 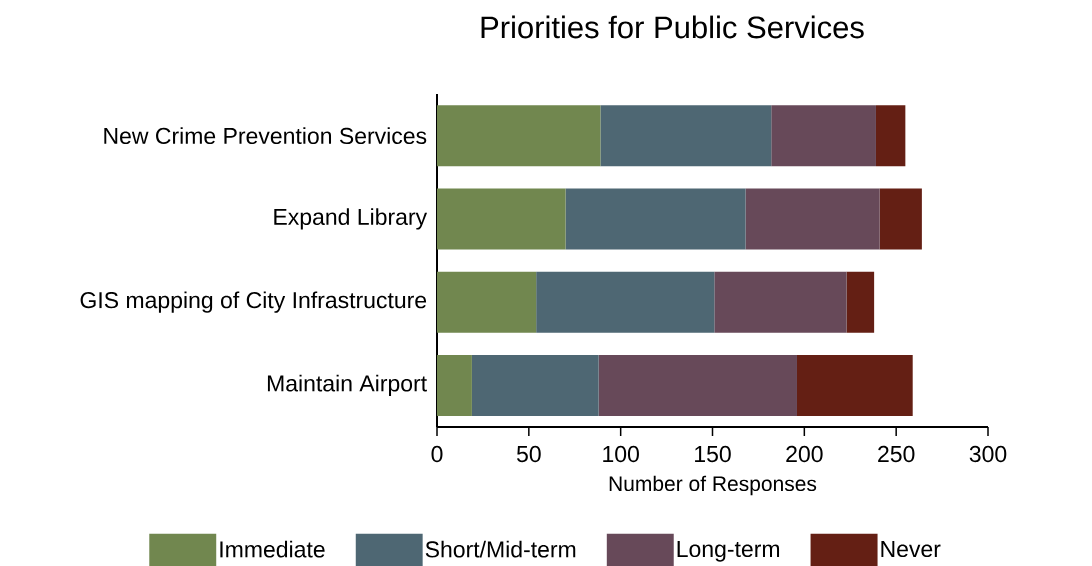 What do you see at coordinates (347, 385) in the screenshot?
I see `y-tick-label: Maintain Airport` at bounding box center [347, 385].